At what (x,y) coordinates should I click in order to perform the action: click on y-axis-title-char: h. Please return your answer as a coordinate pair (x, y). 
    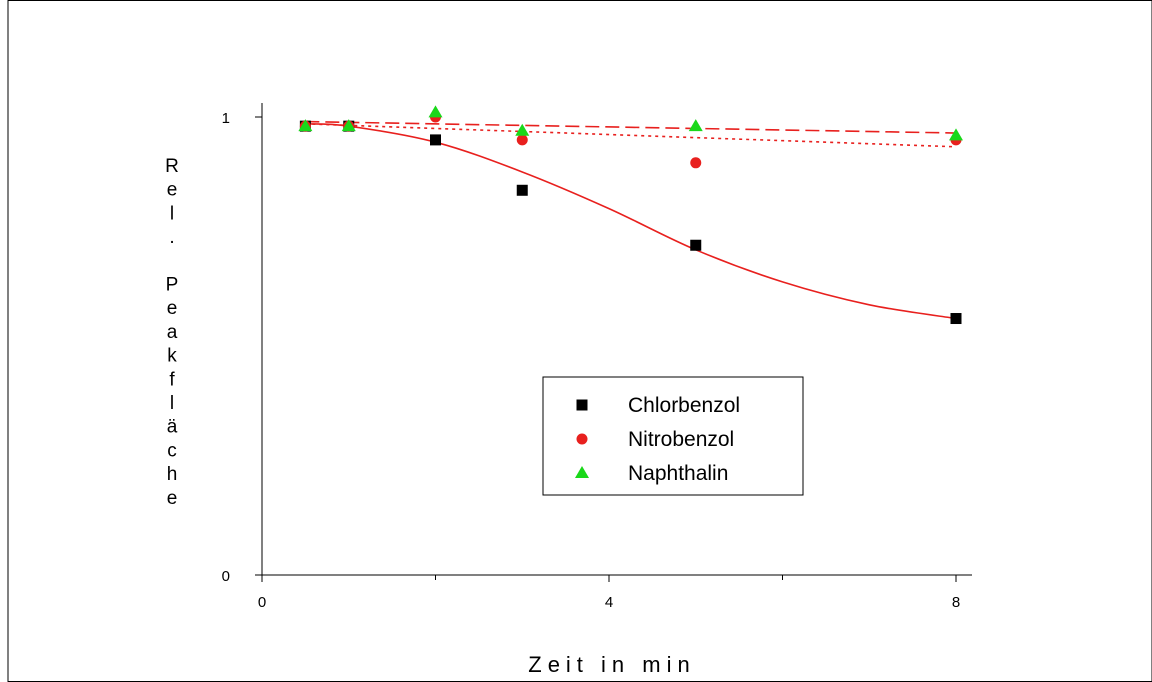
    Looking at the image, I should click on (172, 474).